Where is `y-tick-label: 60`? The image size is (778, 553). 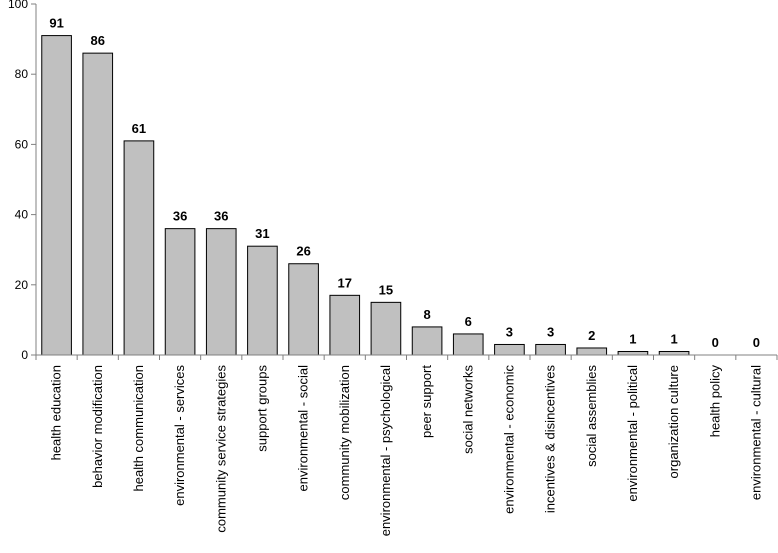
y-tick-label: 60 is located at coordinates (22, 144).